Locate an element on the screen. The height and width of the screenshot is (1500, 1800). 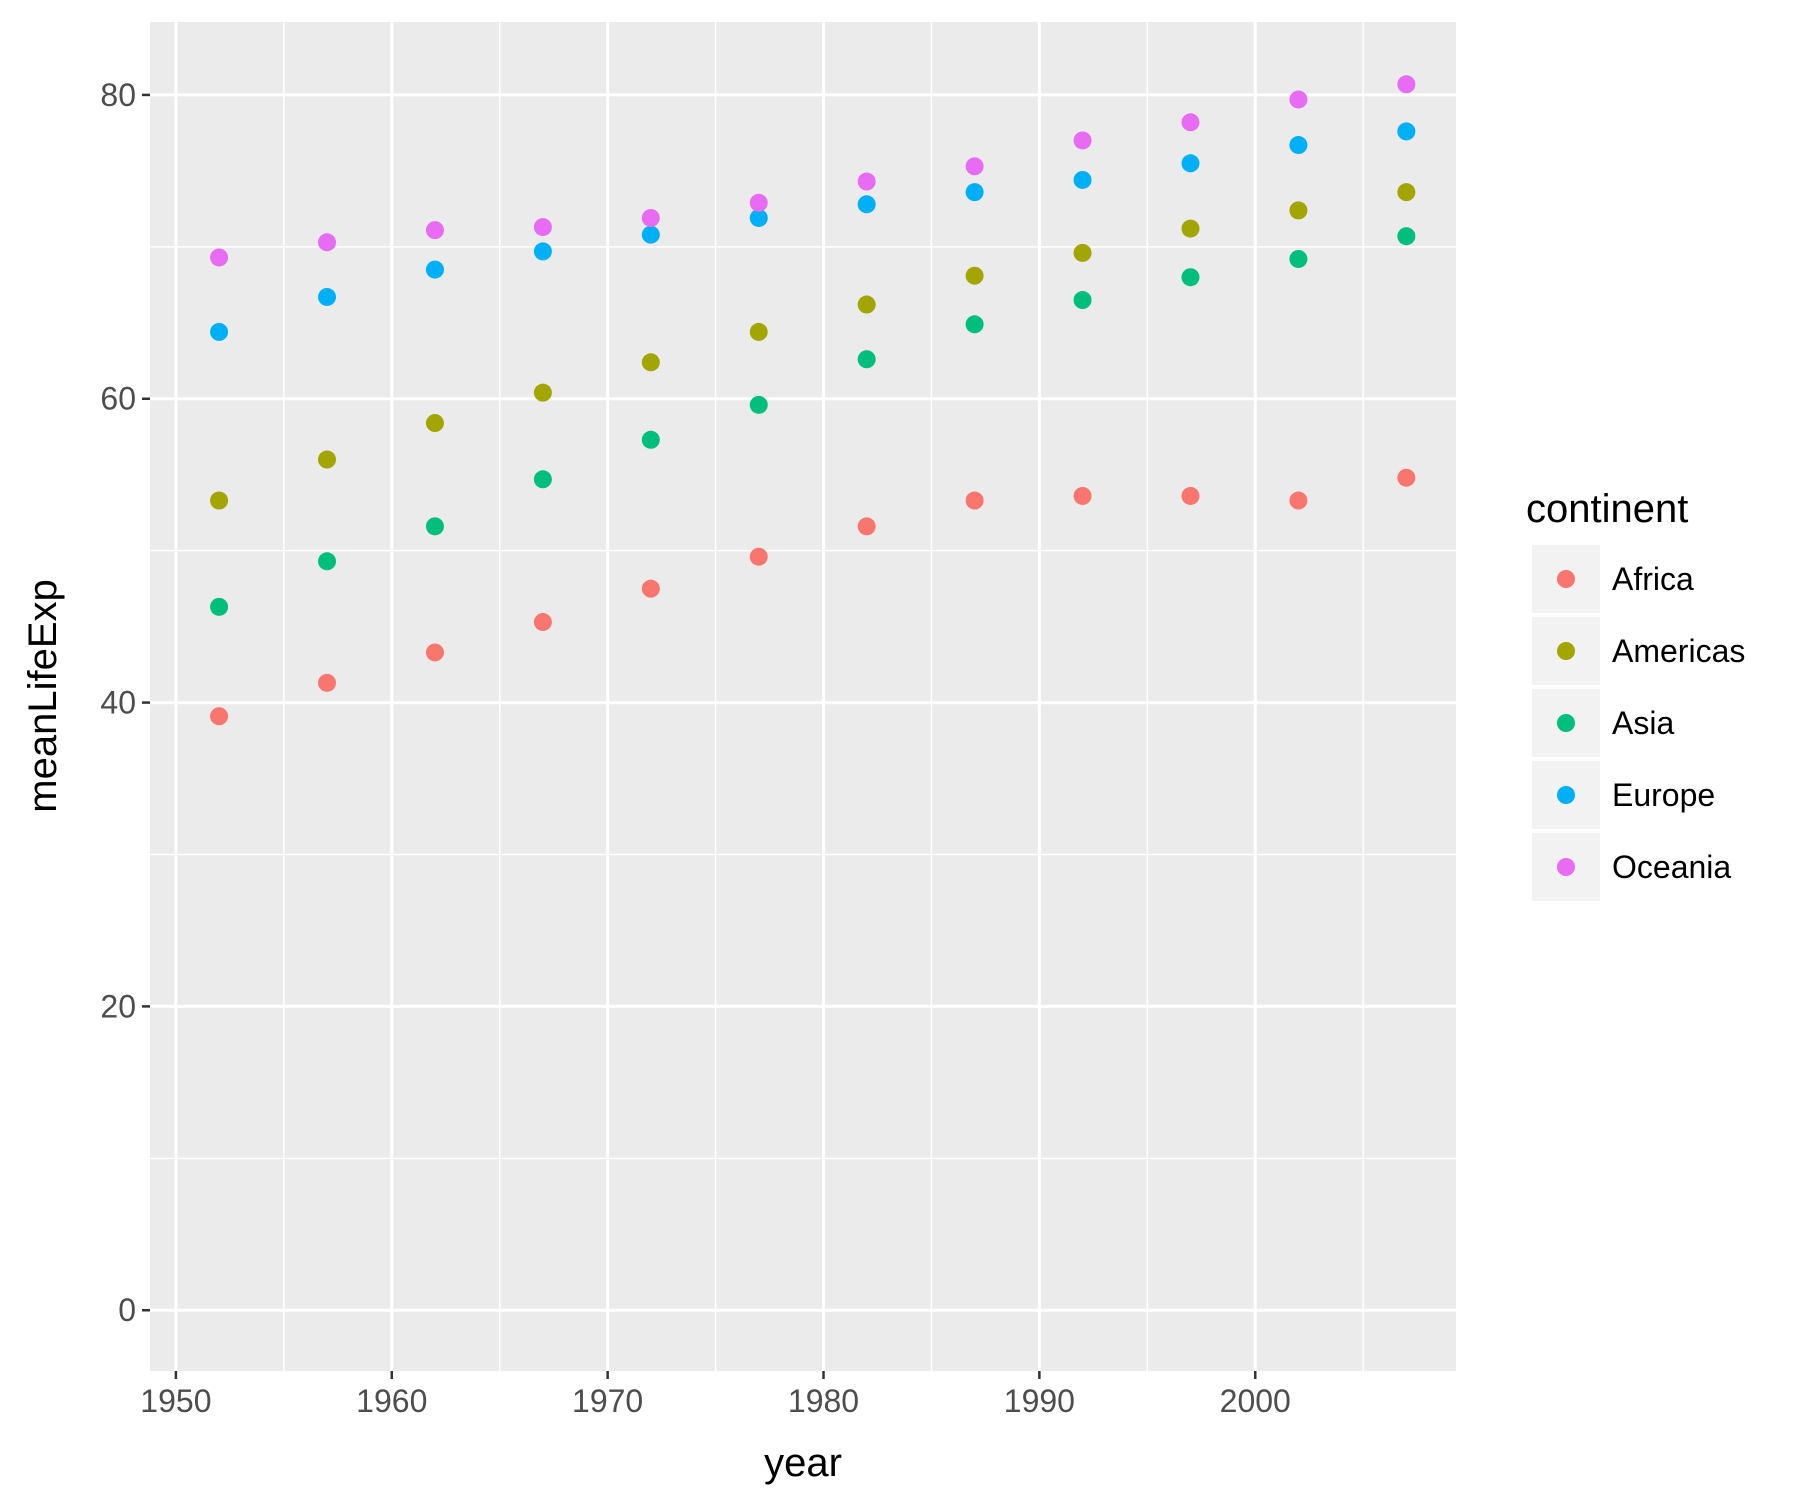
y-tick-label: 0 is located at coordinates (127, 1310).